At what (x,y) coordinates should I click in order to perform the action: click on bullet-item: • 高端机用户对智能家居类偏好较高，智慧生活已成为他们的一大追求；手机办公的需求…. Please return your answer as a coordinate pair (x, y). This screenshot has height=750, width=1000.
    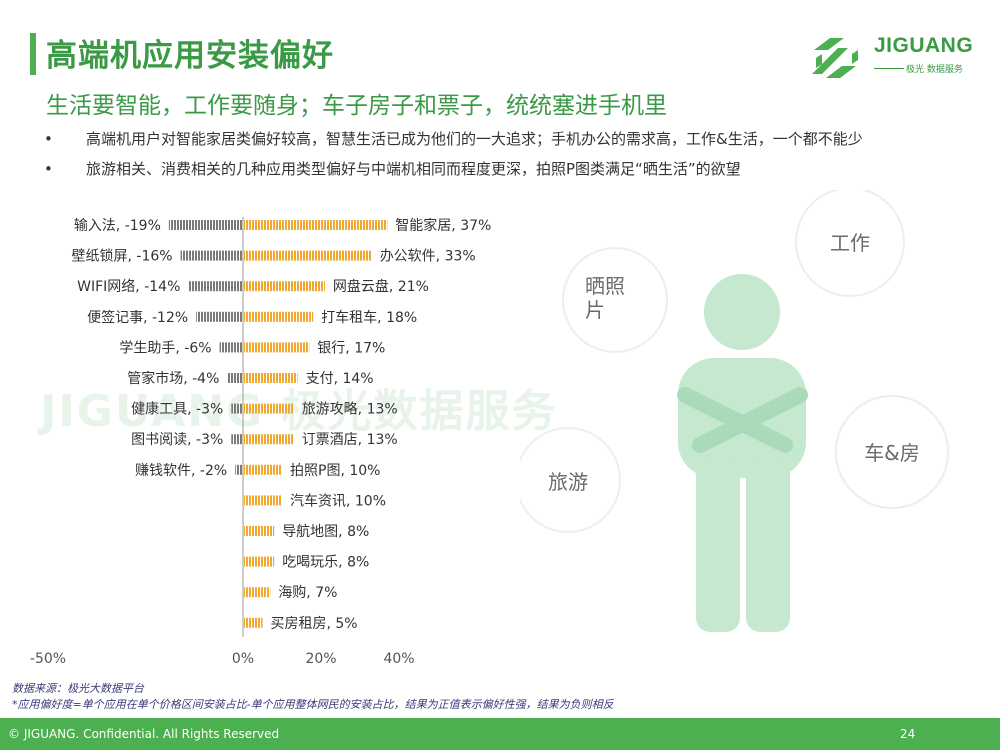
    Looking at the image, I should click on (451, 143).